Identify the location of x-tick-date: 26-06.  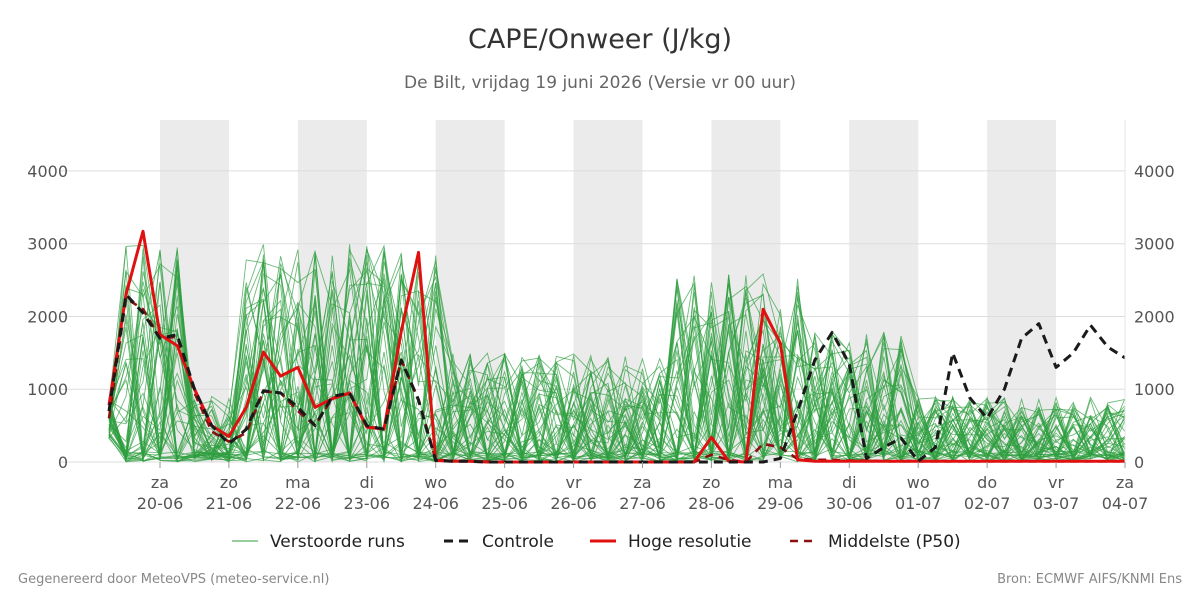
(573, 503).